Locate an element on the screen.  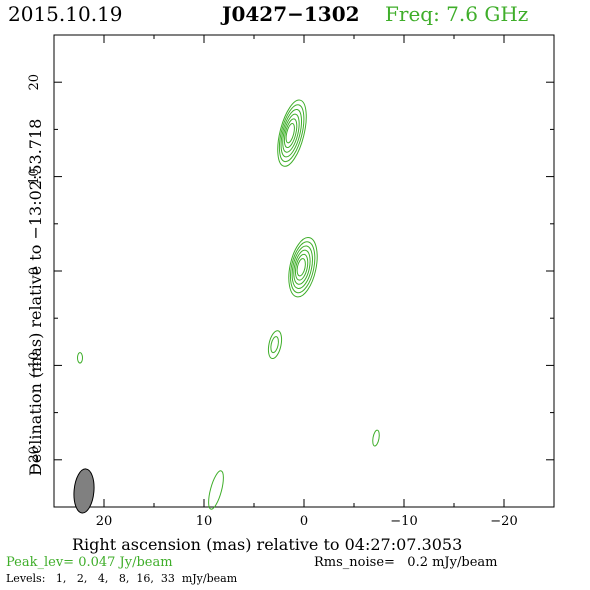
observation-date: 2015.10.19 is located at coordinates (65, 14).